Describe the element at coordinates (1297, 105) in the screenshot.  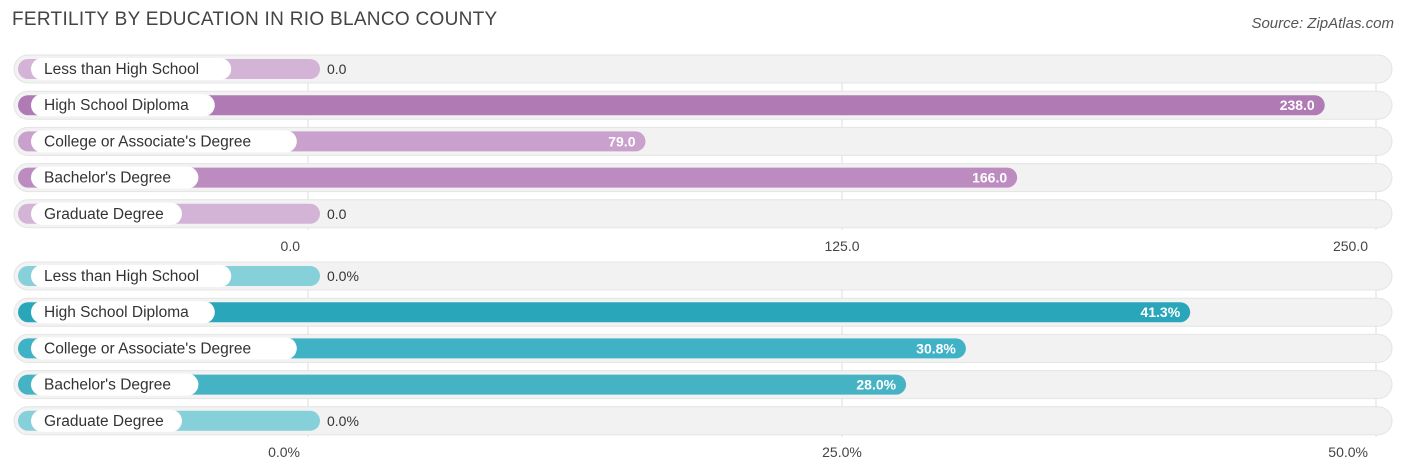
I see `value-label: 238.0` at that location.